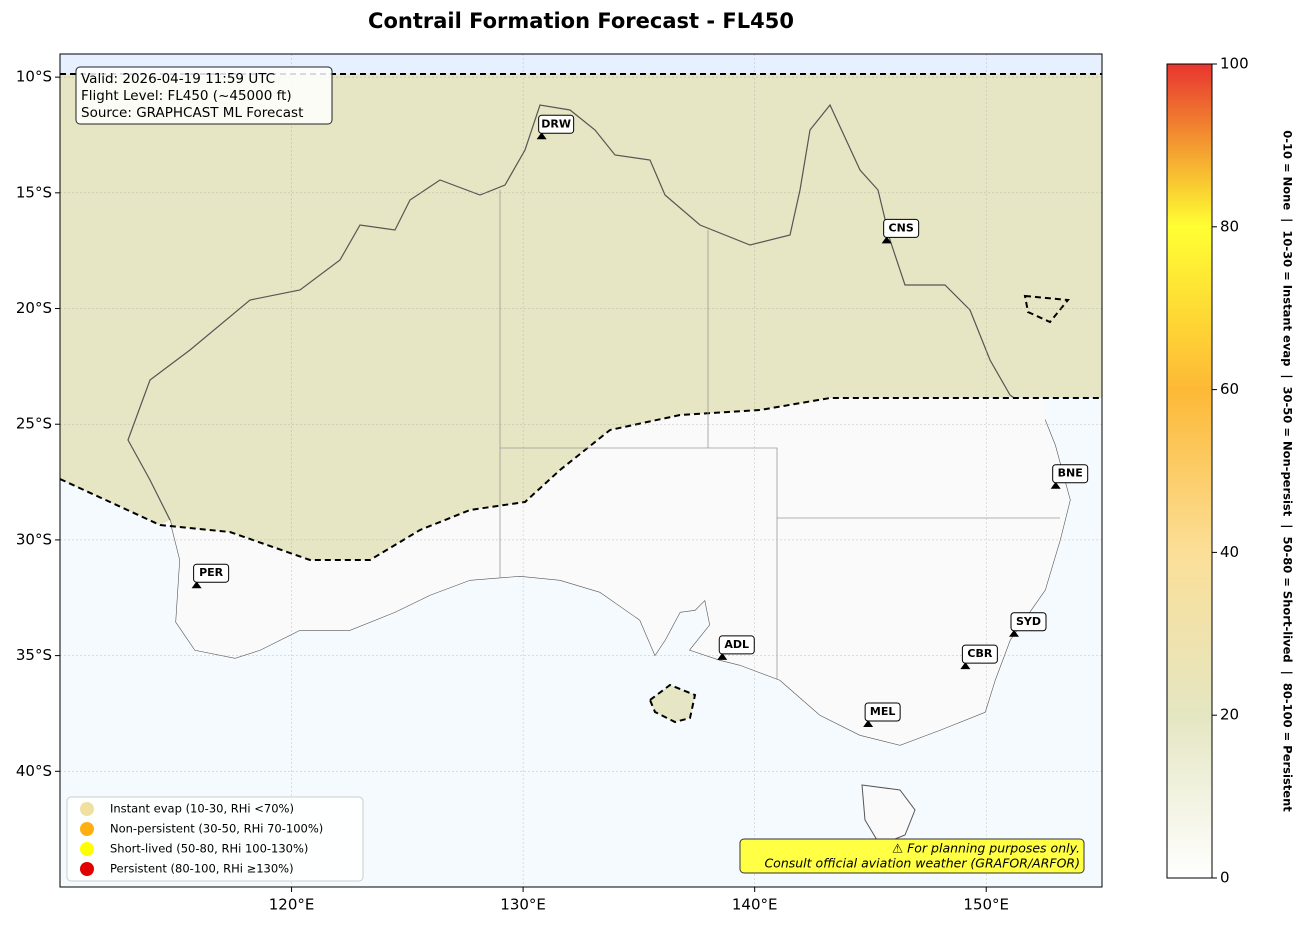 This screenshot has height=926, width=1304. I want to click on colorbar, so click(1189, 471).